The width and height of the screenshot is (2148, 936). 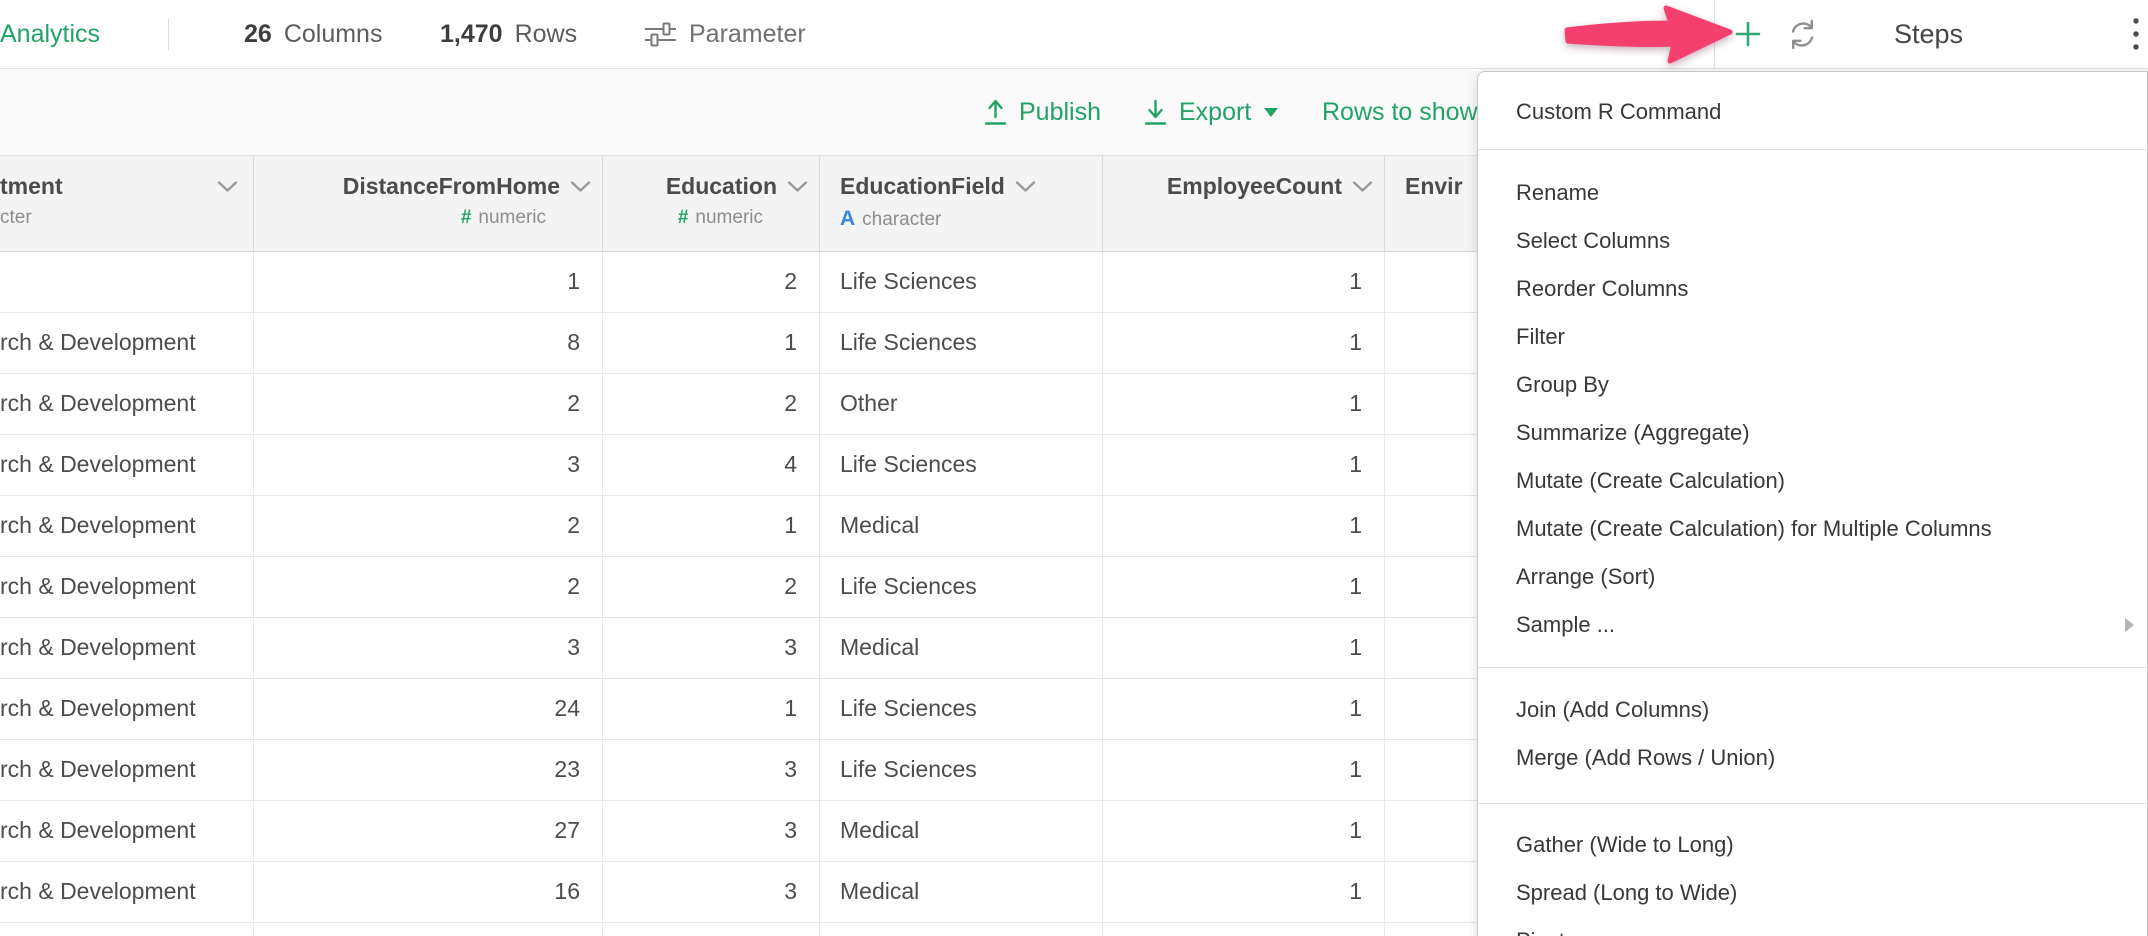 I want to click on steps-menu-button, so click(x=2136, y=34).